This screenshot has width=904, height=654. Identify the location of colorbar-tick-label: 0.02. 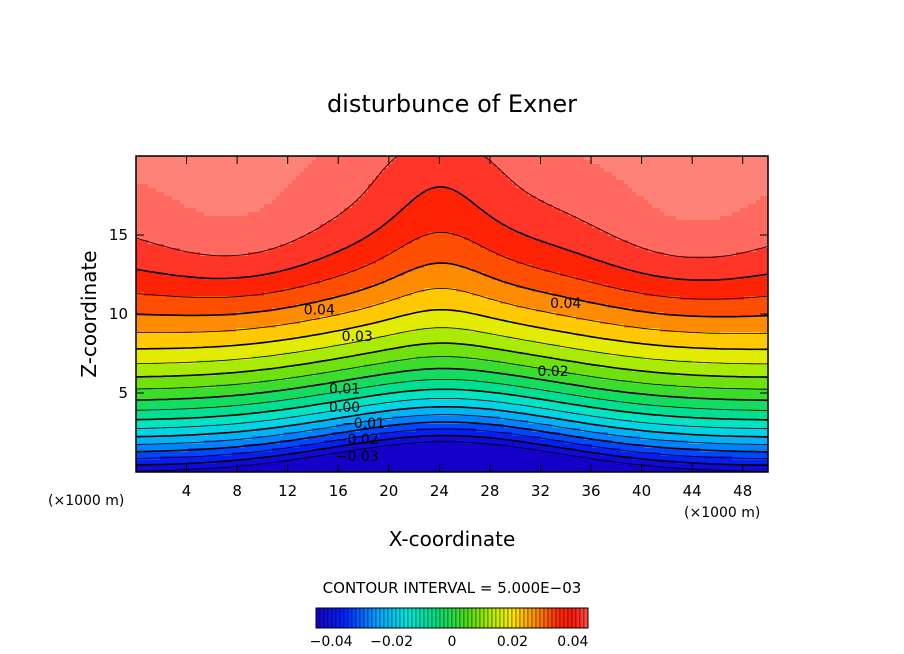
(512, 642).